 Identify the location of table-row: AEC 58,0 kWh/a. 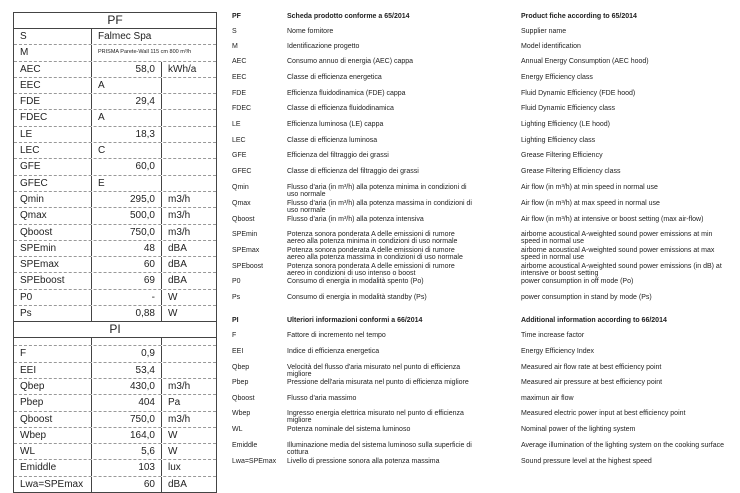
(115, 69).